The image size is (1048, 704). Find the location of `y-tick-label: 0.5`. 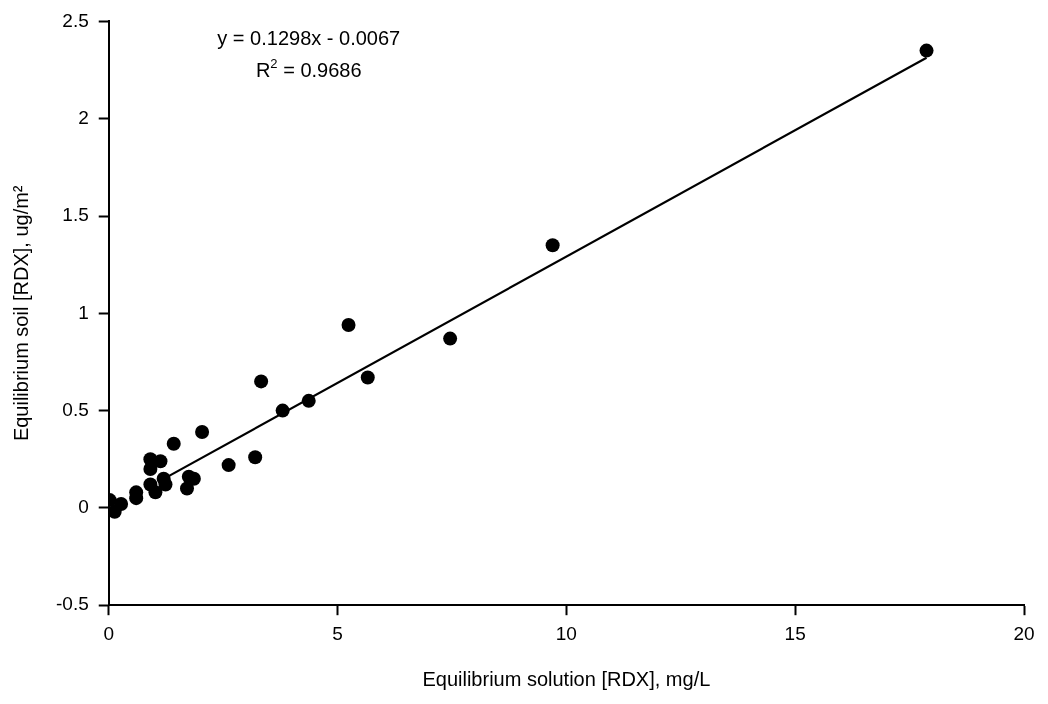

y-tick-label: 0.5 is located at coordinates (75, 409).